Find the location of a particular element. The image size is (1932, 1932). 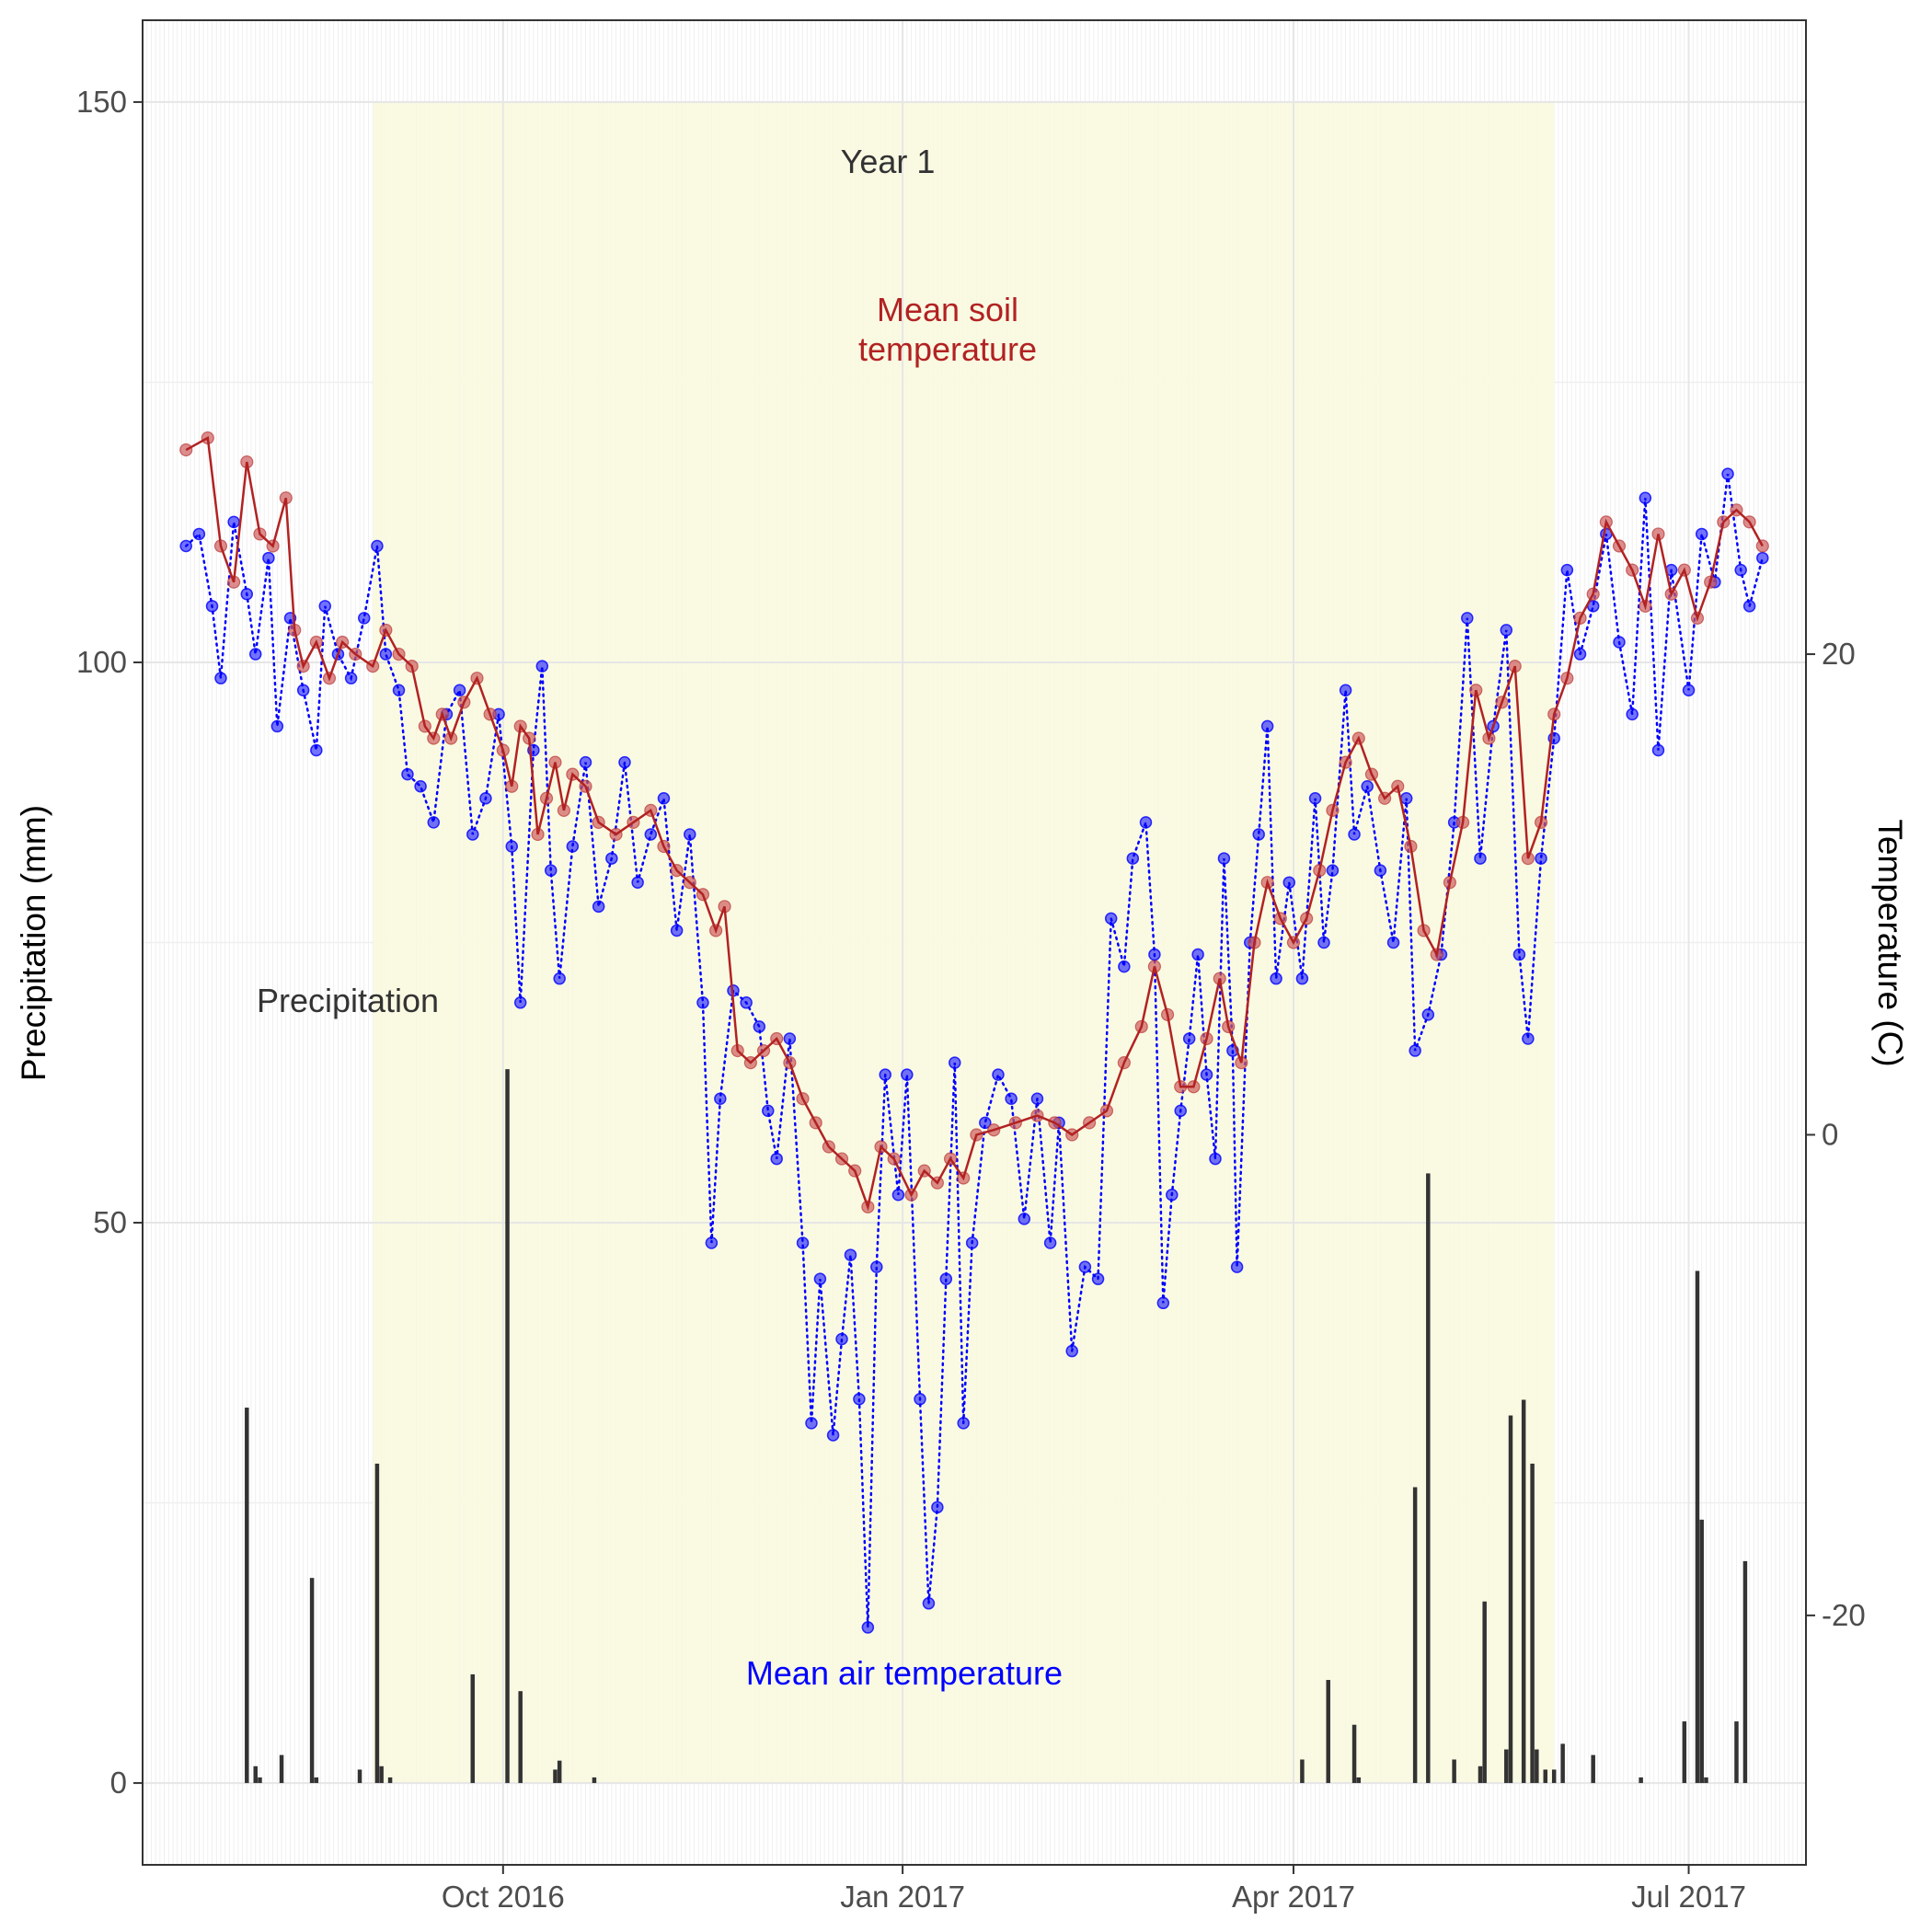

x-tick-label: Jul 2017 is located at coordinates (1688, 1897).